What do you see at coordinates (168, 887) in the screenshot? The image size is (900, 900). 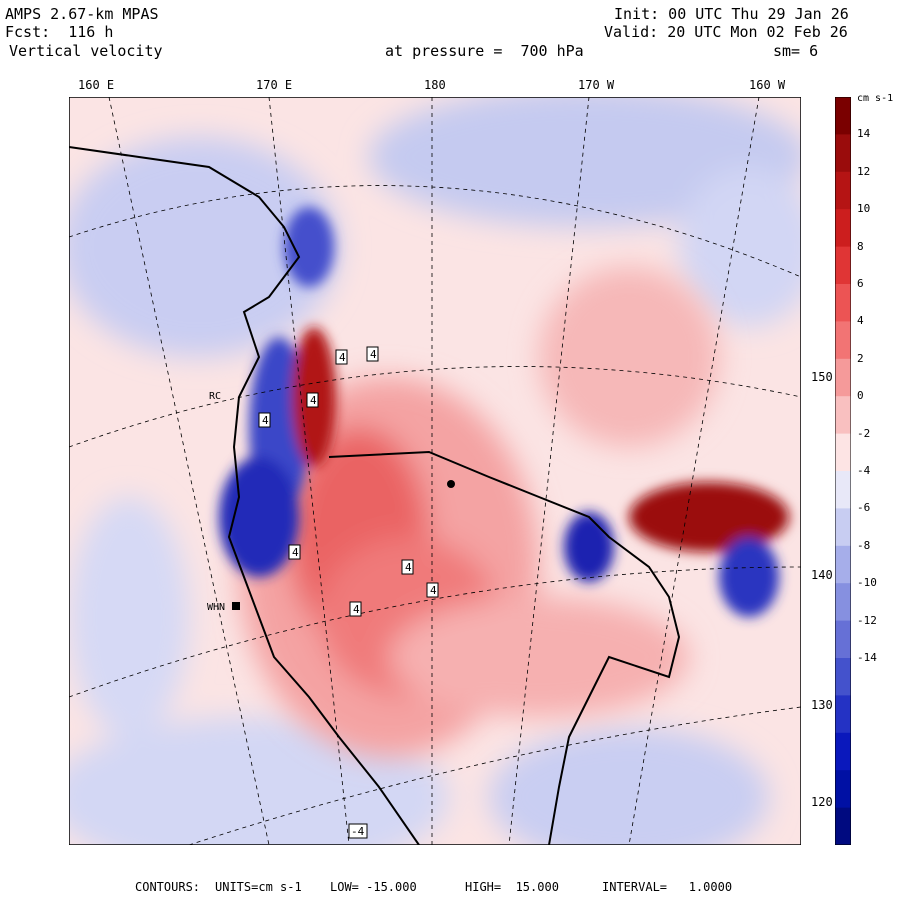 I see `footer-contours: CONTOURS:` at bounding box center [168, 887].